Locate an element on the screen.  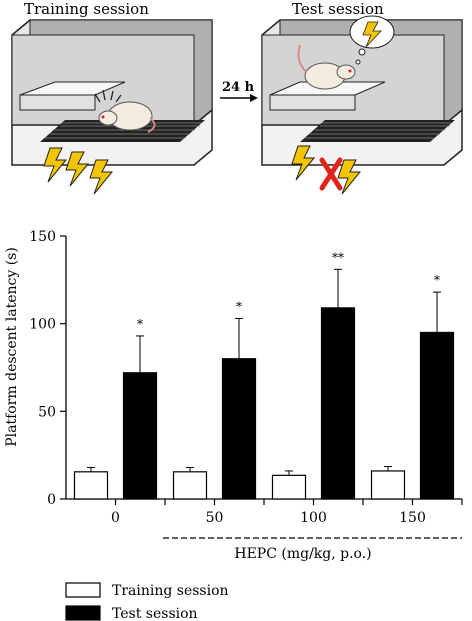
y-tick-label: 100 is located at coordinates (42, 325).